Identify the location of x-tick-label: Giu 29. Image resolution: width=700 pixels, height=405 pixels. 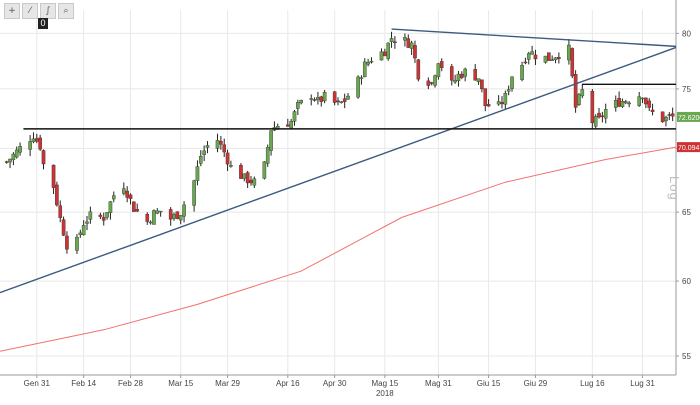
(536, 383).